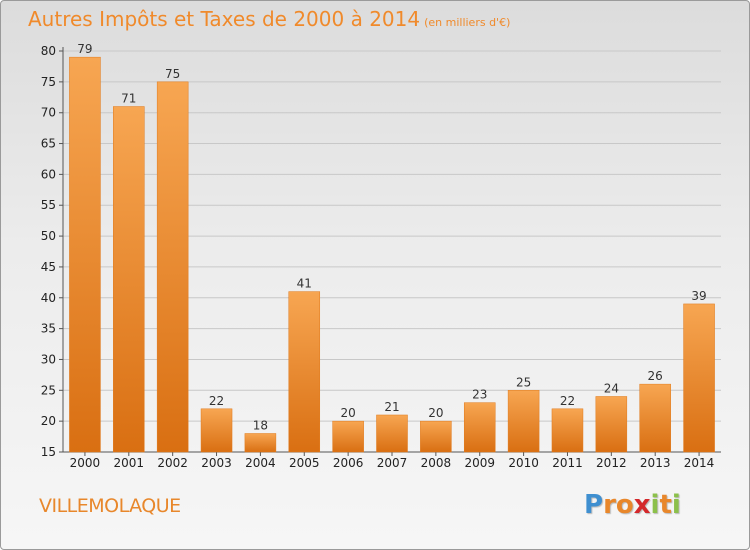 The image size is (750, 550). I want to click on chart-unit-note: (en milliers d'€), so click(467, 22).